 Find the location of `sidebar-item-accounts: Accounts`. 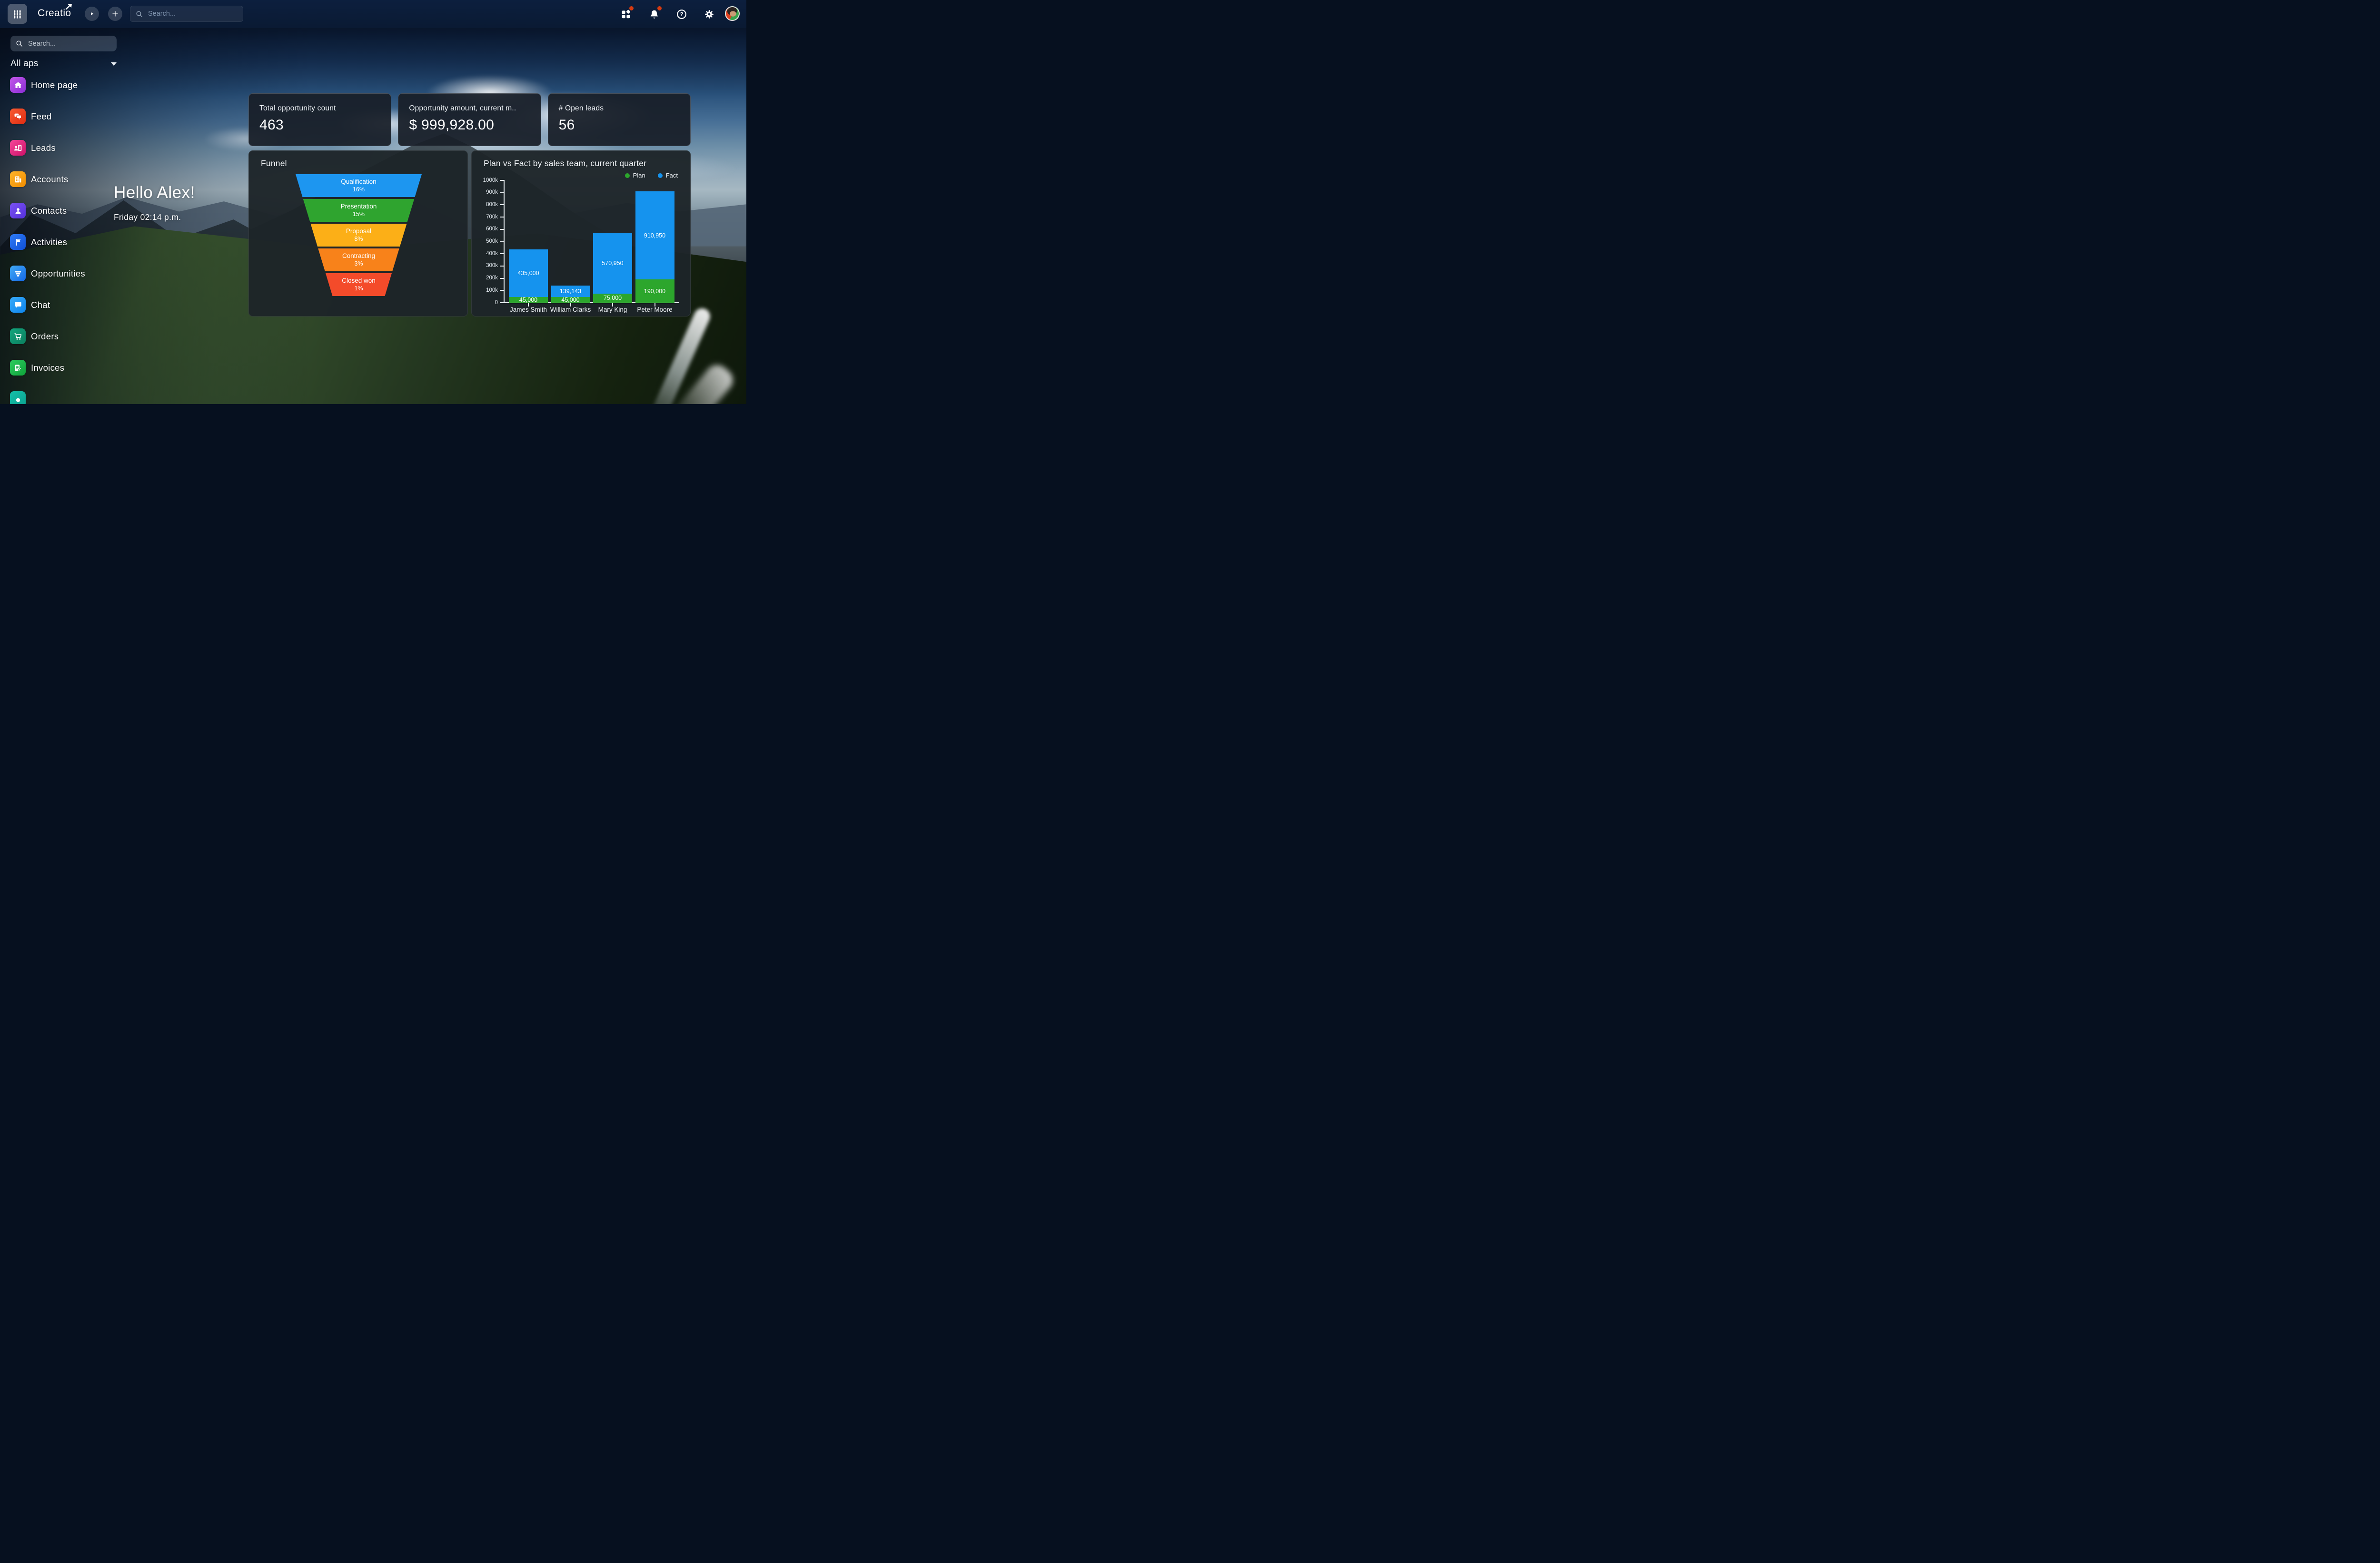

sidebar-item-accounts: Accounts is located at coordinates (39, 179).